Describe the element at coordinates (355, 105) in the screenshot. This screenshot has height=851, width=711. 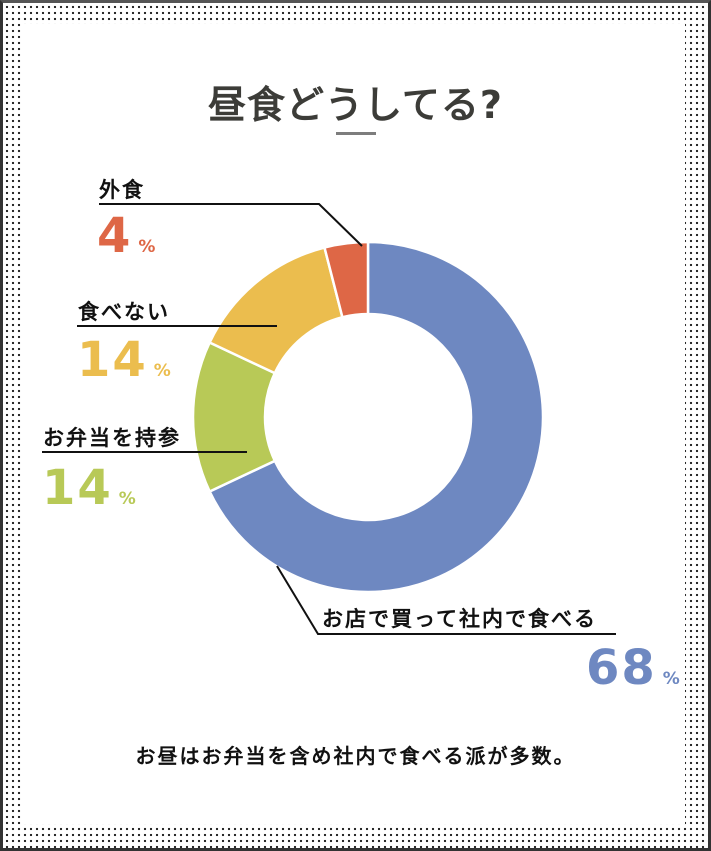
I see `chart-title: 昼食どうしてる?` at that location.